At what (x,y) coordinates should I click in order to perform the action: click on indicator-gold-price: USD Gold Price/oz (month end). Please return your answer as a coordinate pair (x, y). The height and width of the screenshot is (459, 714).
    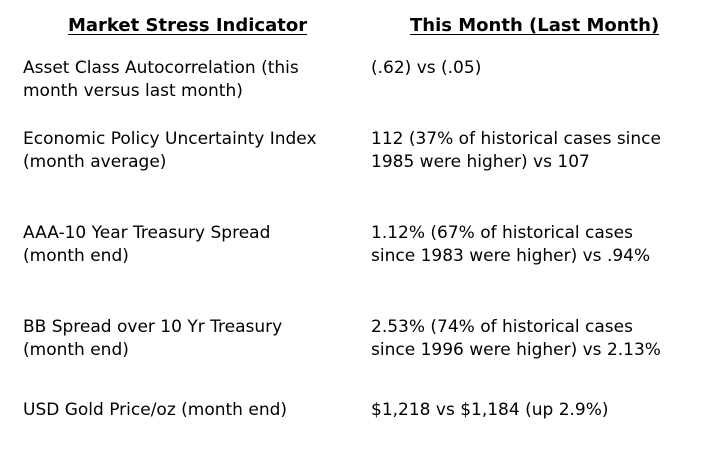
    Looking at the image, I should click on (155, 410).